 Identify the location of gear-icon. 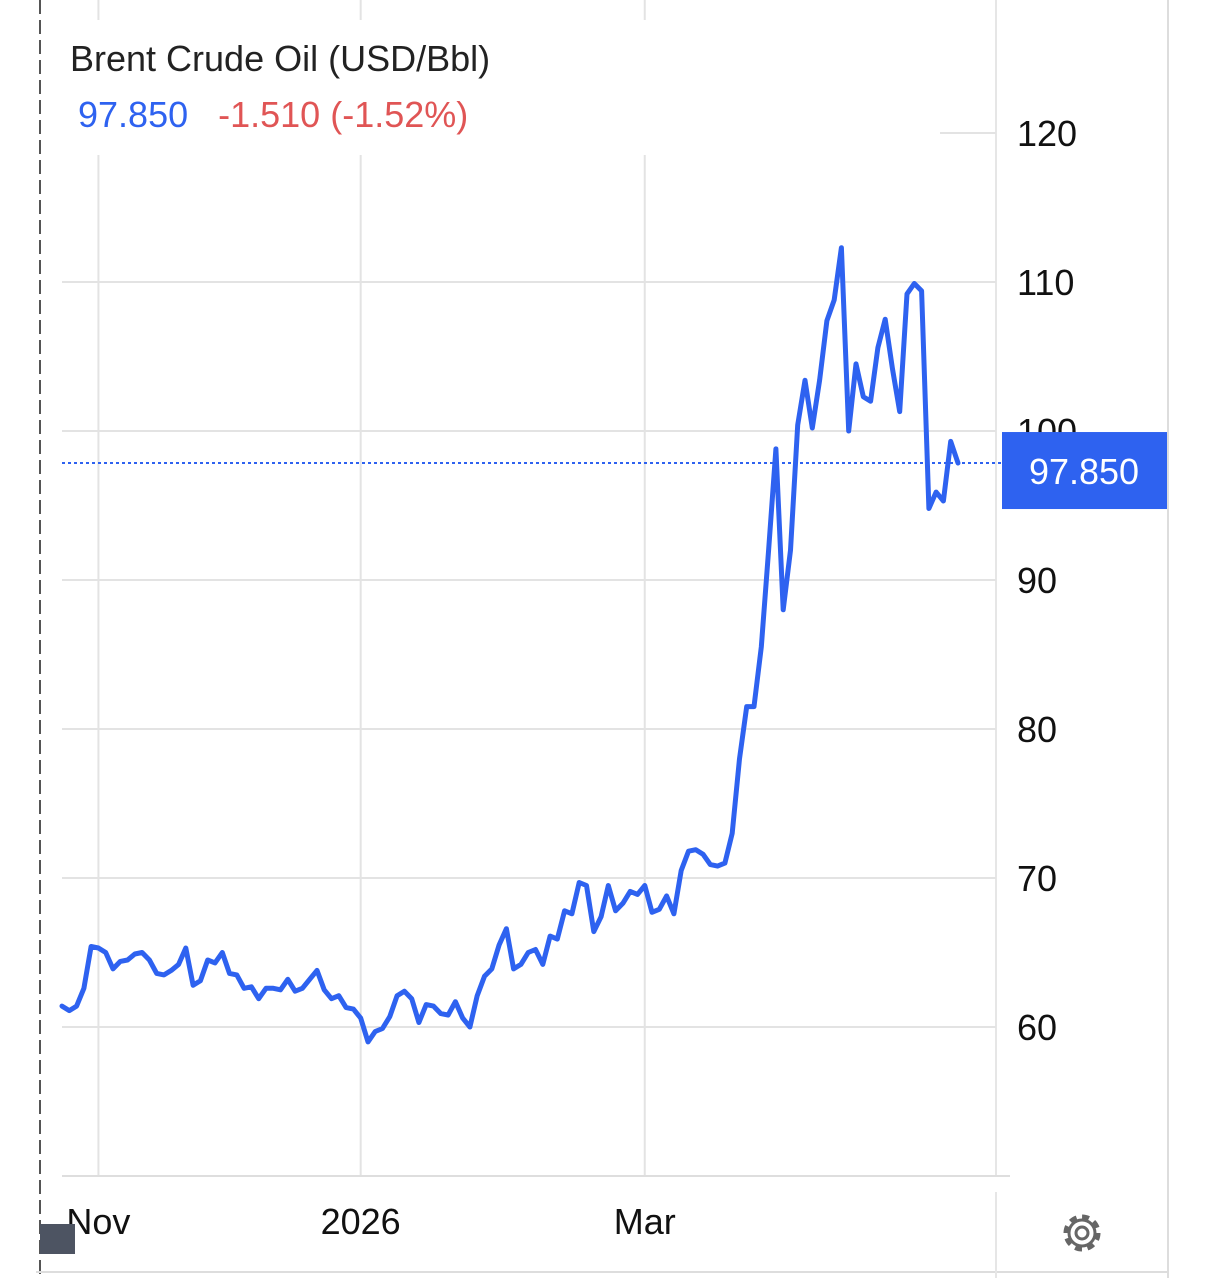
(1082, 1233).